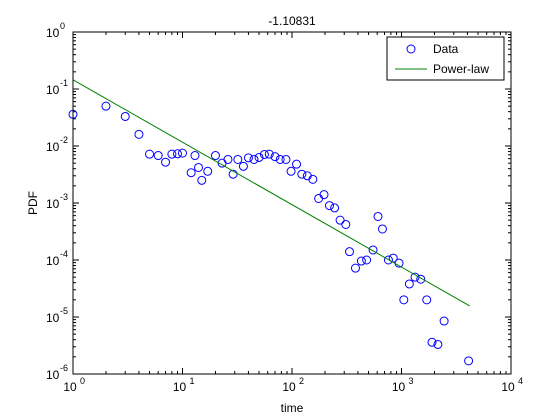 This screenshot has height=420, width=560. Describe the element at coordinates (64, 368) in the screenshot. I see `y-tick-exponent: -6` at that location.